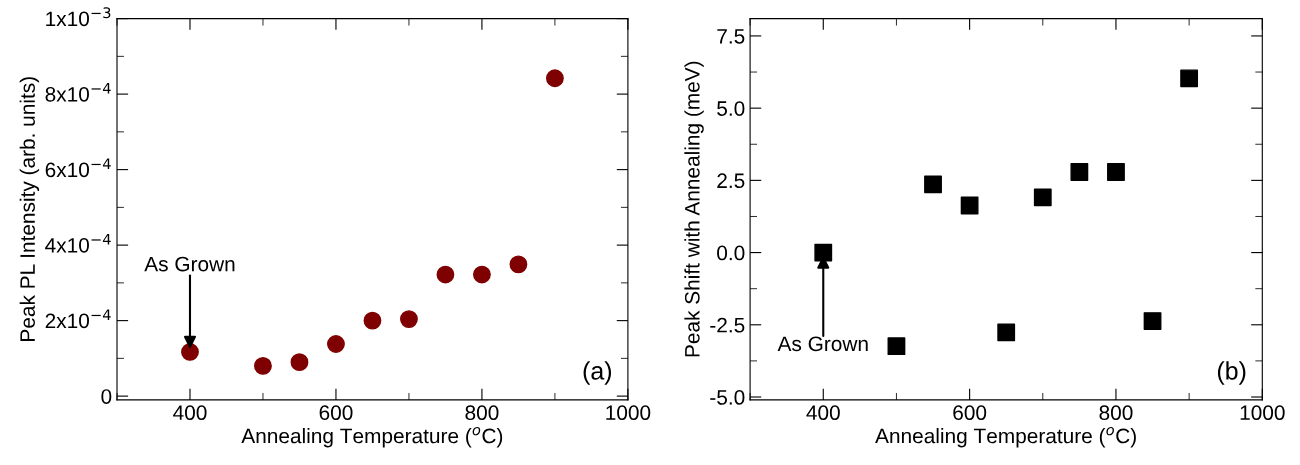  Describe the element at coordinates (78, 168) in the screenshot. I see `y-tick-label: 6x10$^{−4}$` at that location.